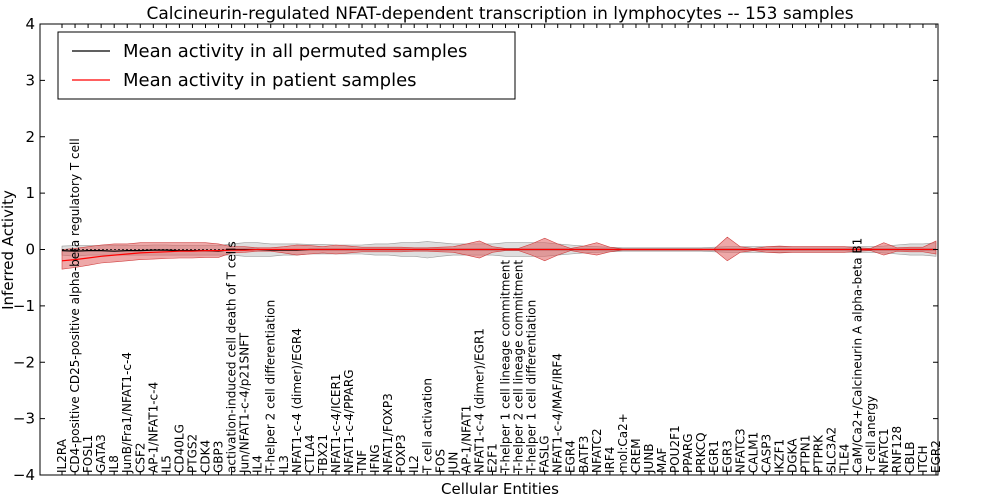  I want to click on x-tick-label: JUN, so click(453, 463).